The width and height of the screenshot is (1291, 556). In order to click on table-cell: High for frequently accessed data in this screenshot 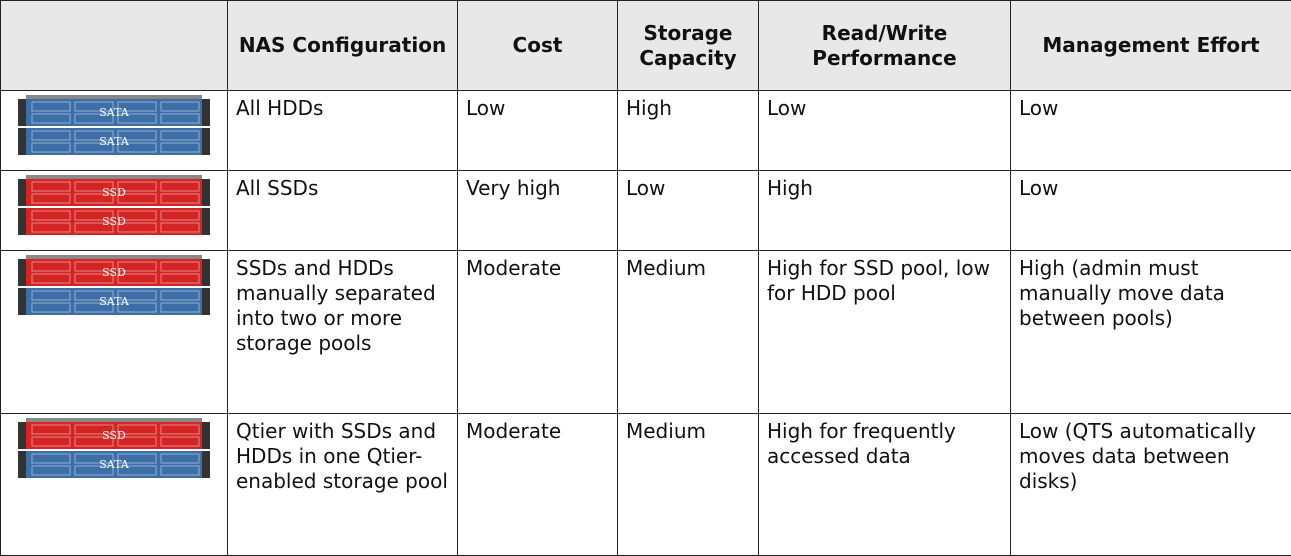, I will do `click(885, 485)`.